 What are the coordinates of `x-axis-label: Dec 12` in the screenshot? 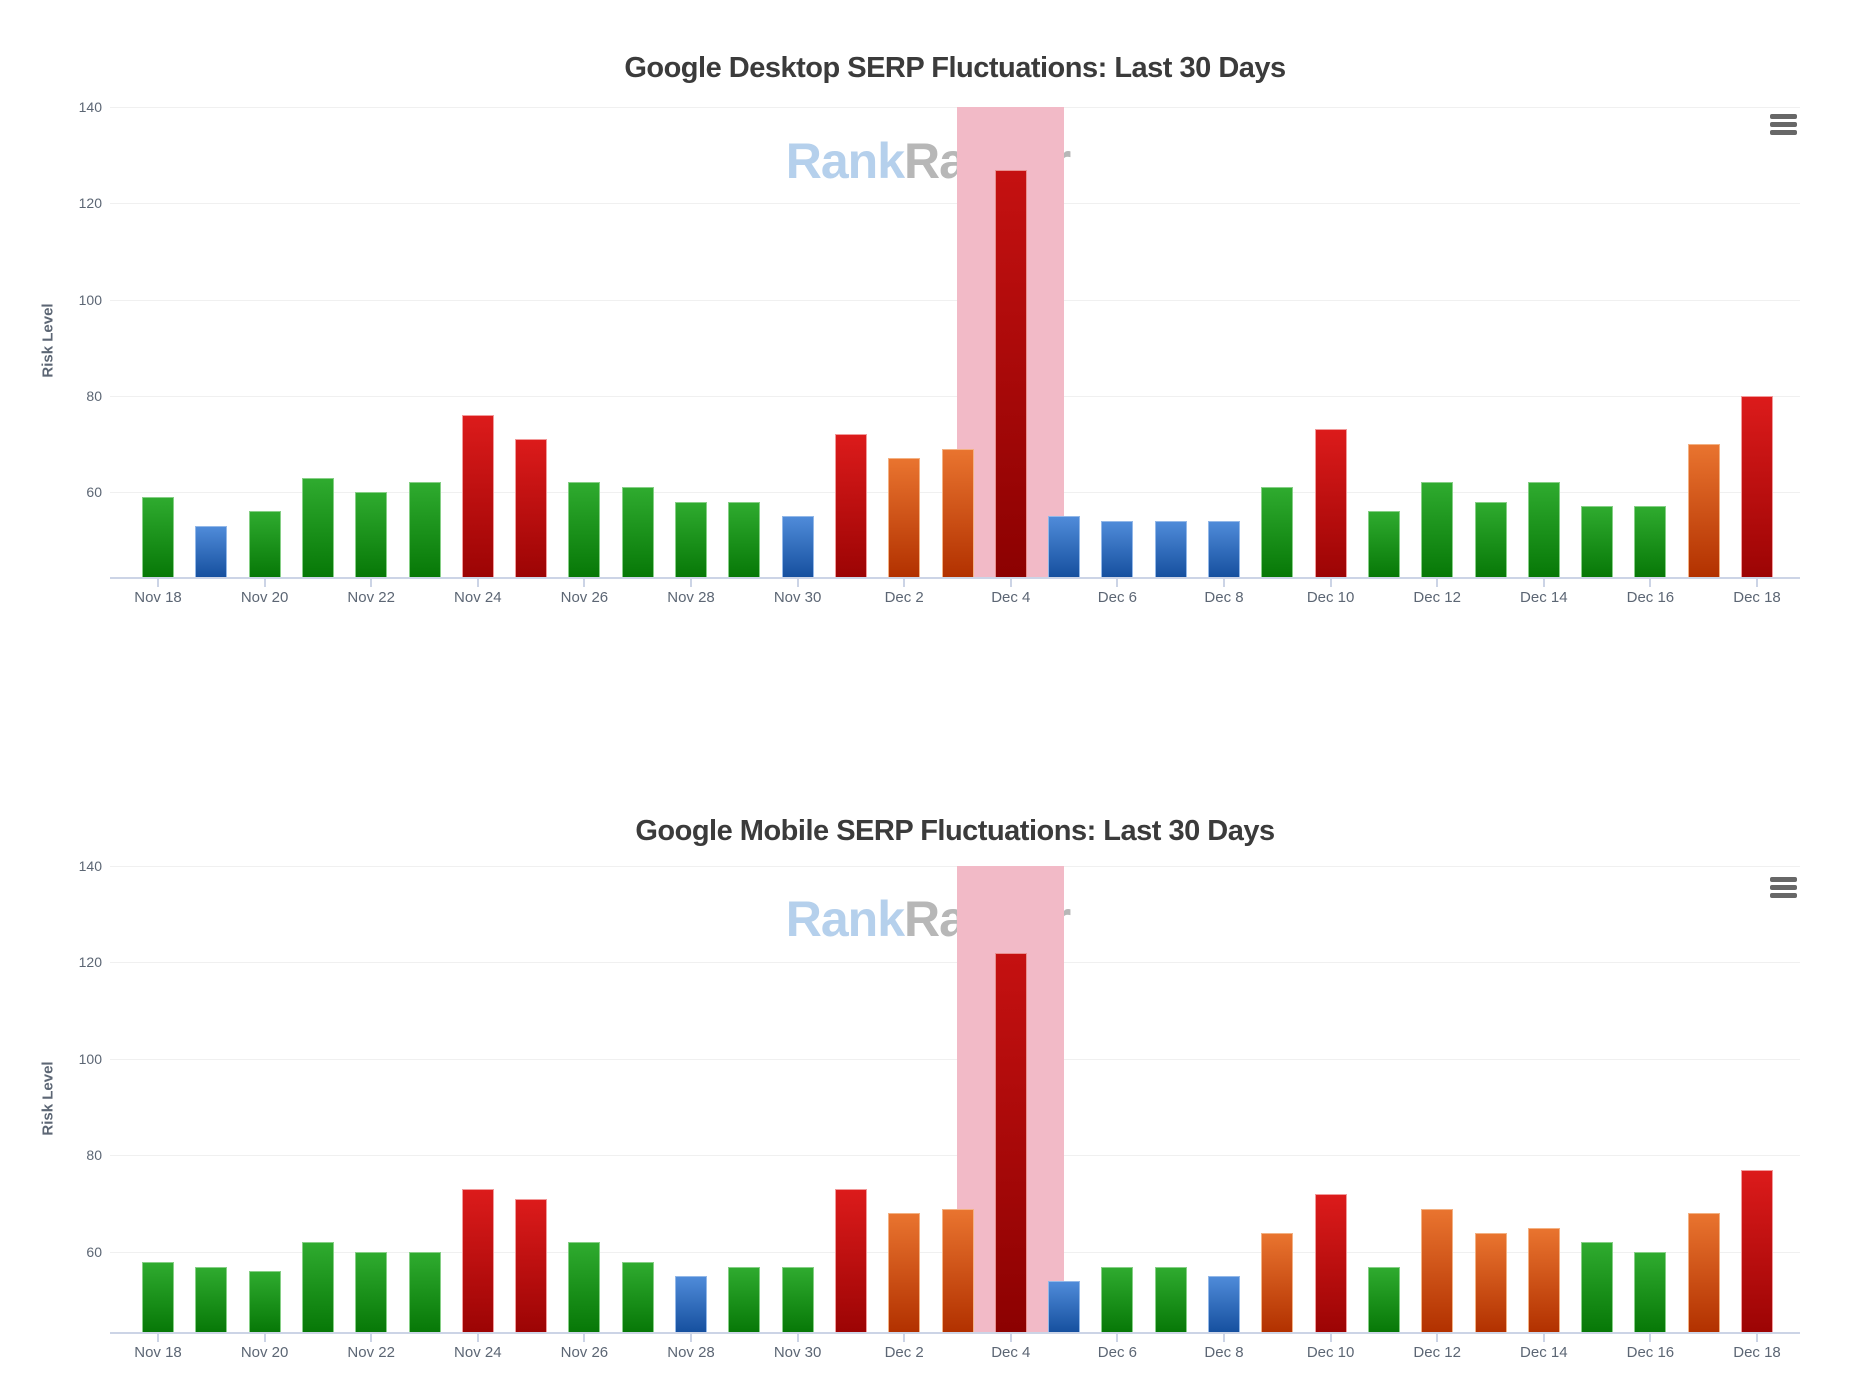 It's located at (1437, 1352).